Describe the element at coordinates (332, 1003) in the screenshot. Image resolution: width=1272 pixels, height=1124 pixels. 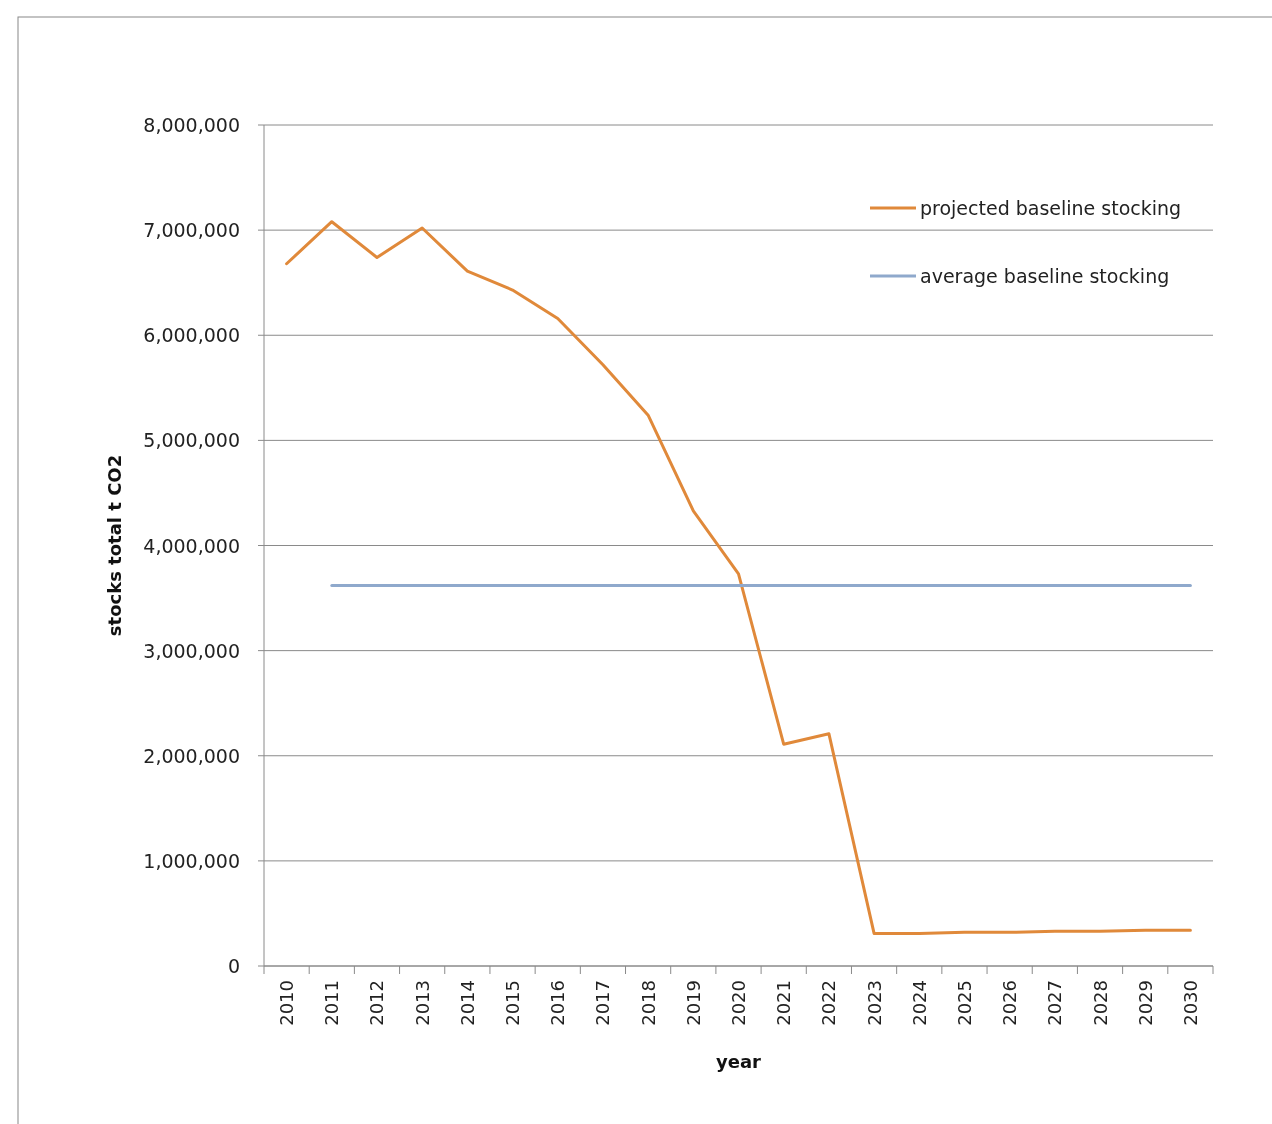
I see `x-tick-label: 2011` at that location.